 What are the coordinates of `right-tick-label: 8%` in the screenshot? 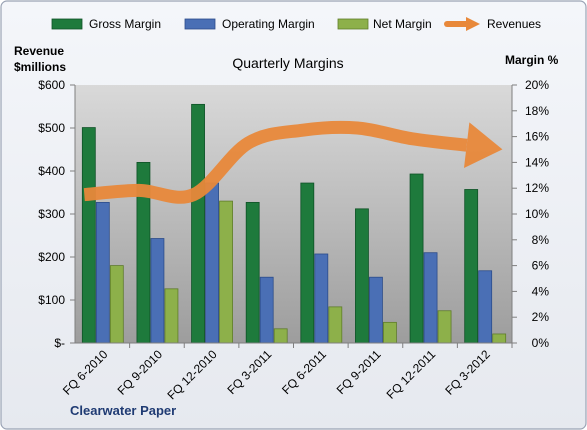 It's located at (541, 240).